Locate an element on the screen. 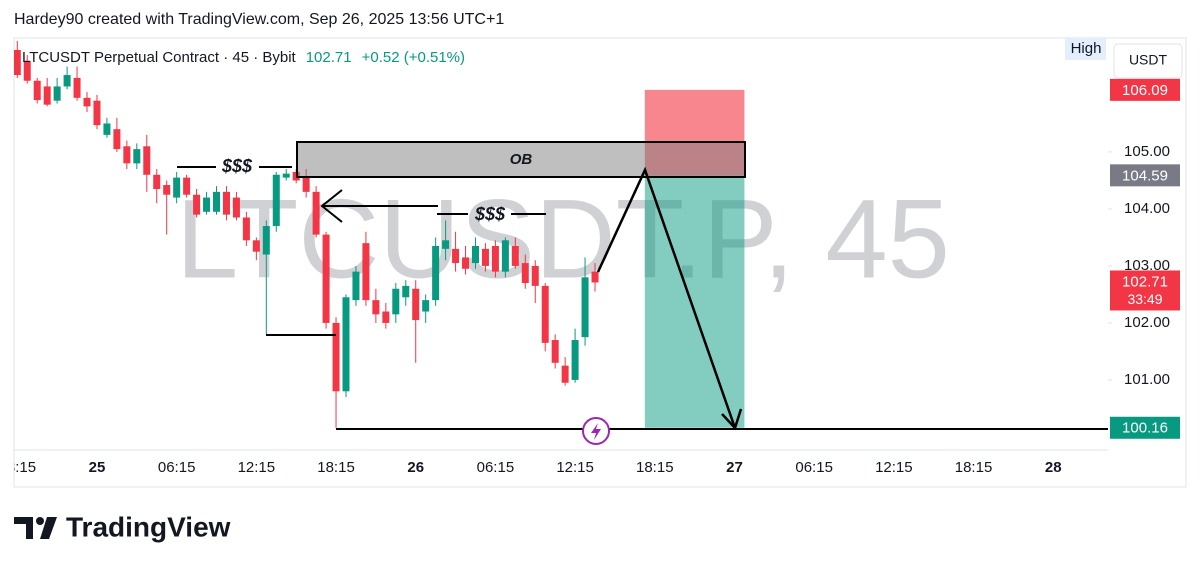 The image size is (1200, 575). x-tick-label: 28 is located at coordinates (1053, 467).